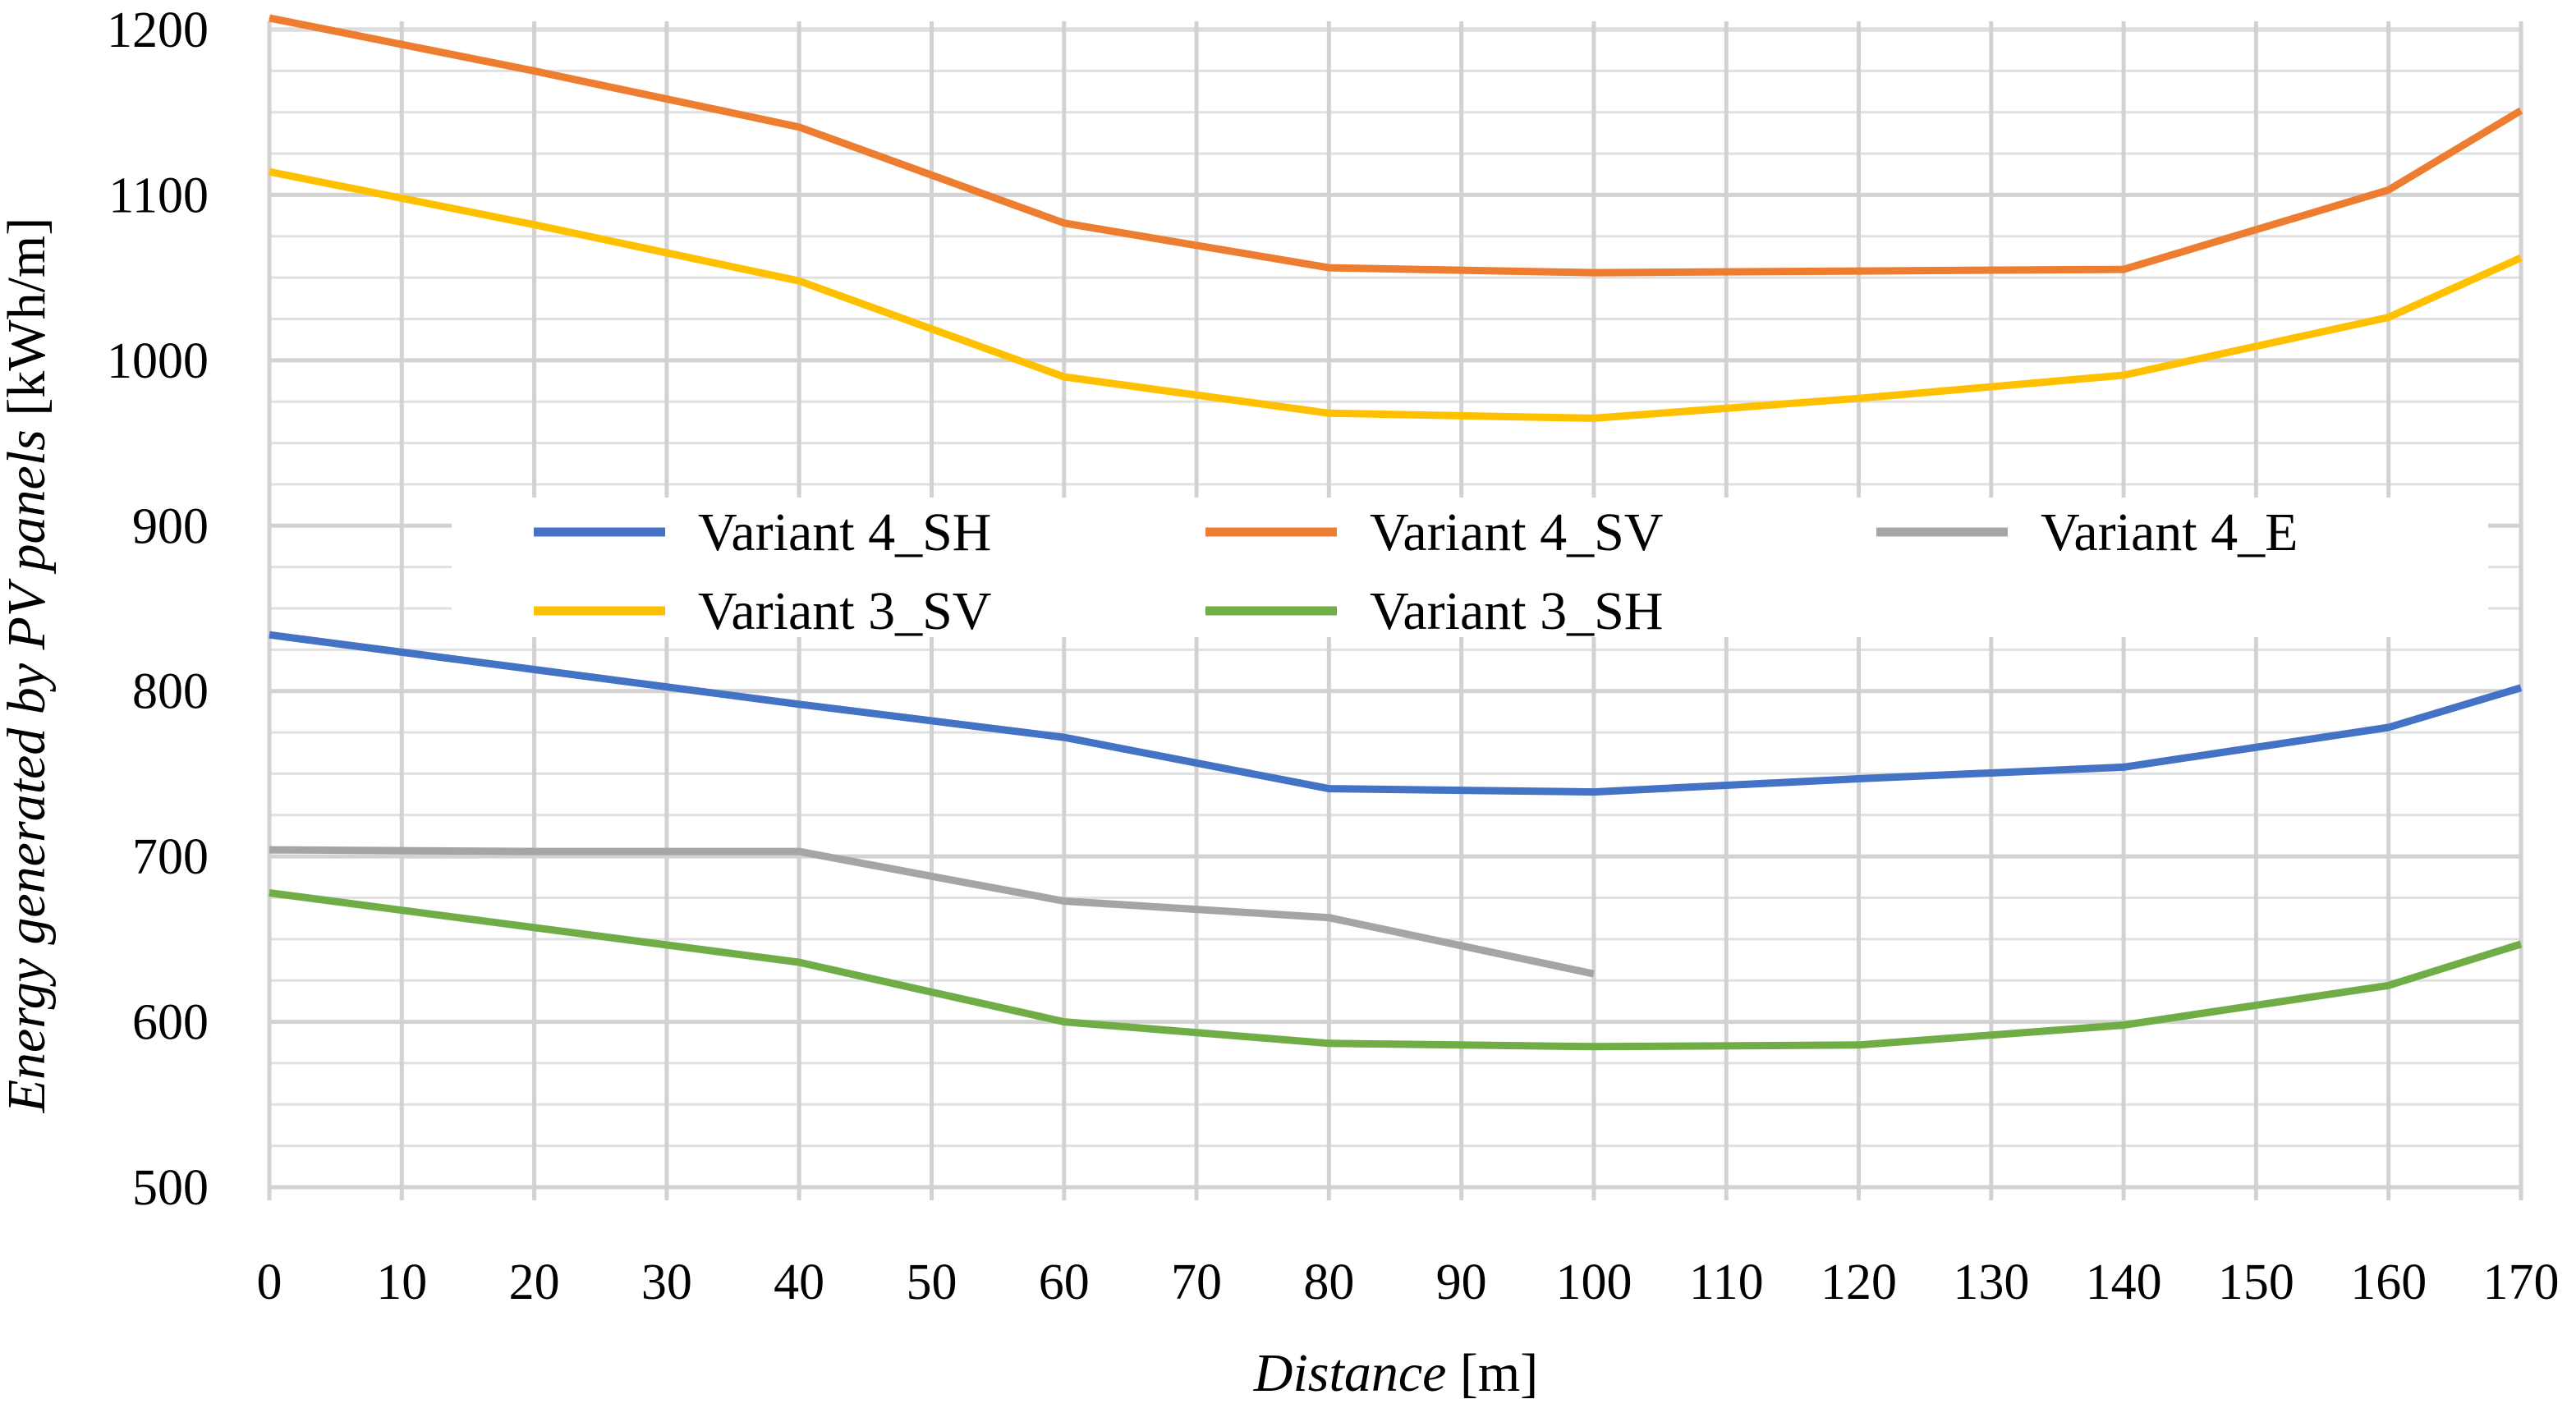 This screenshot has height=1422, width=2576. What do you see at coordinates (1991, 1282) in the screenshot?
I see `x-tick-label: 130` at bounding box center [1991, 1282].